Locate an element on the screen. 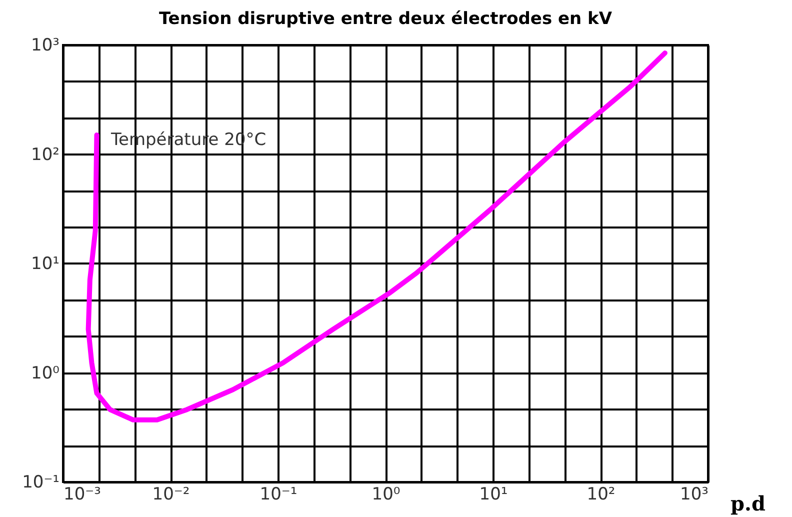  y-tick-label: 10⁰ is located at coordinates (45, 373).